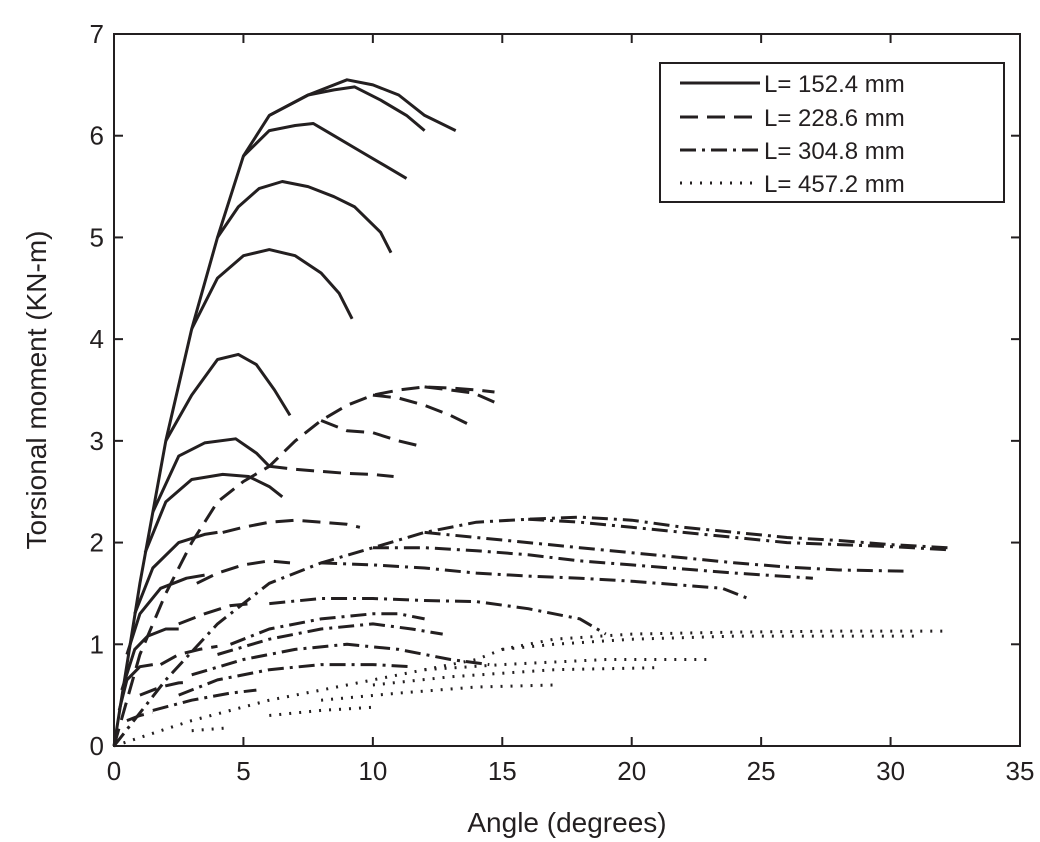 This screenshot has width=1040, height=842. What do you see at coordinates (834, 151) in the screenshot?
I see `legend-label-2: L= 304.8 mm` at bounding box center [834, 151].